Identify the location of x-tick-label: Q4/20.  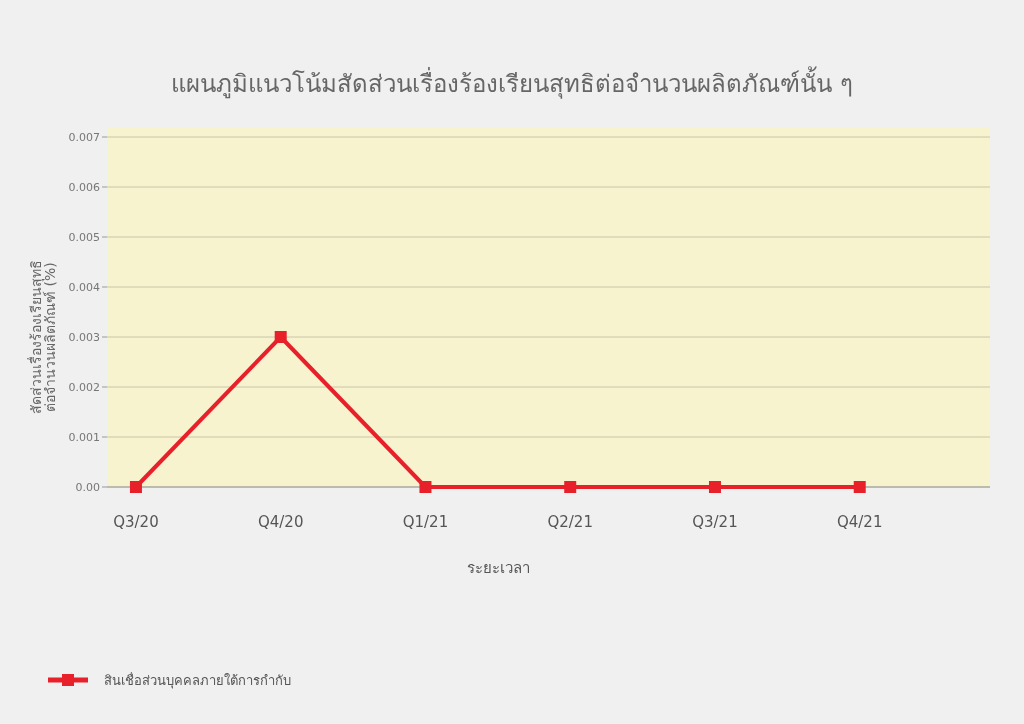
(280, 522).